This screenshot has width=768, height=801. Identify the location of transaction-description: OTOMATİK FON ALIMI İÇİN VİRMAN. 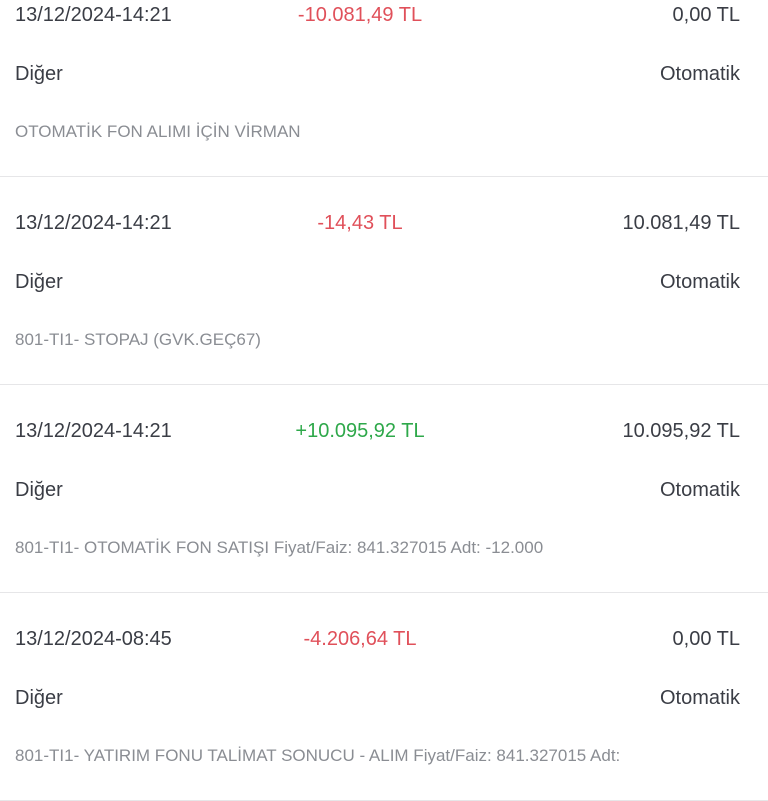
(158, 131).